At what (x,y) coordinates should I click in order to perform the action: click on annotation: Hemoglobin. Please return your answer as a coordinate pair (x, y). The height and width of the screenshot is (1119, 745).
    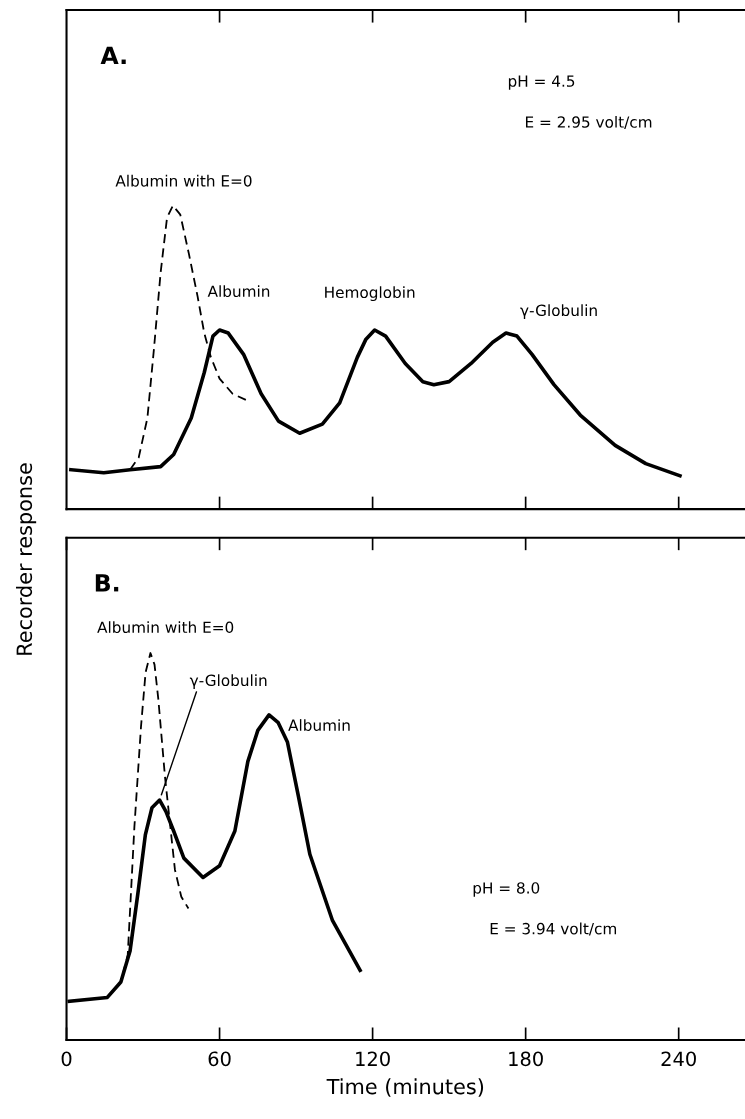
    Looking at the image, I should click on (370, 294).